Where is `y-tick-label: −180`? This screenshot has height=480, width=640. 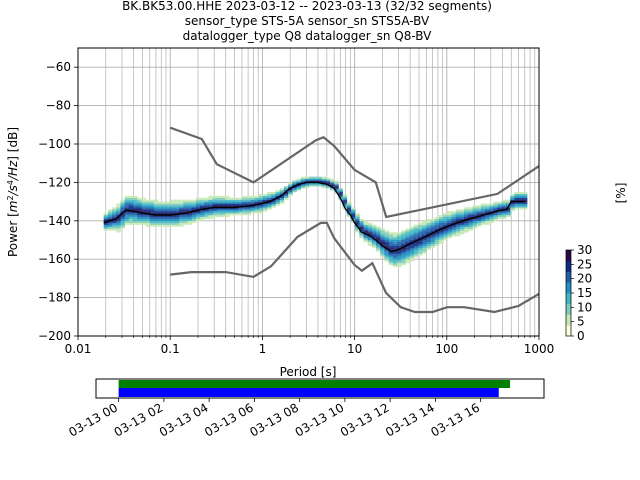
y-tick-label: −180 is located at coordinates (54, 298).